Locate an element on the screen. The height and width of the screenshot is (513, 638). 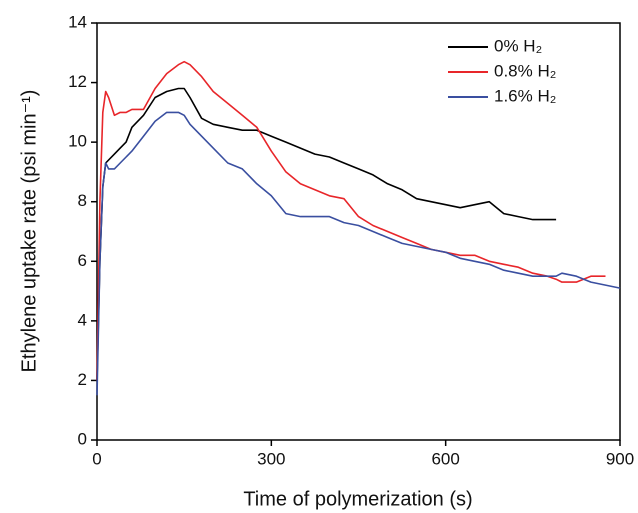
y-tick-label: 4 is located at coordinates (82, 319).